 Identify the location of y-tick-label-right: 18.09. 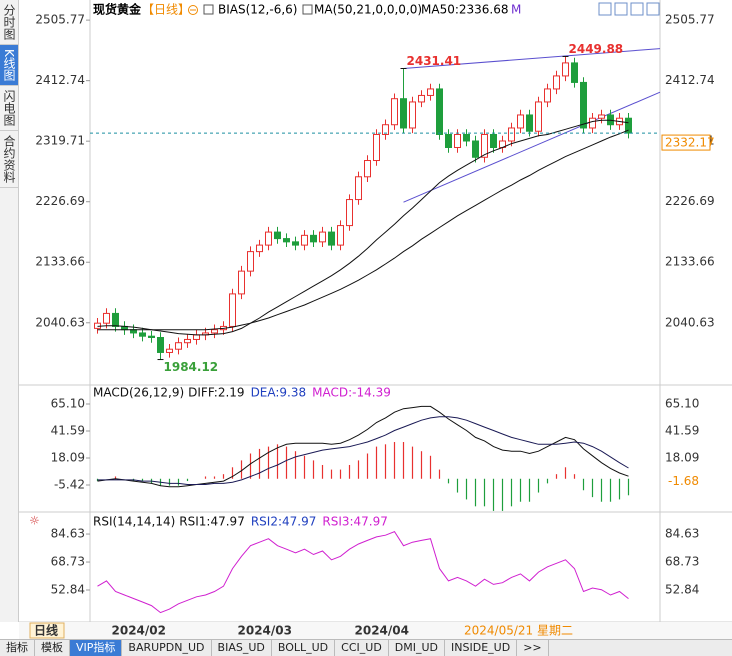
(682, 457).